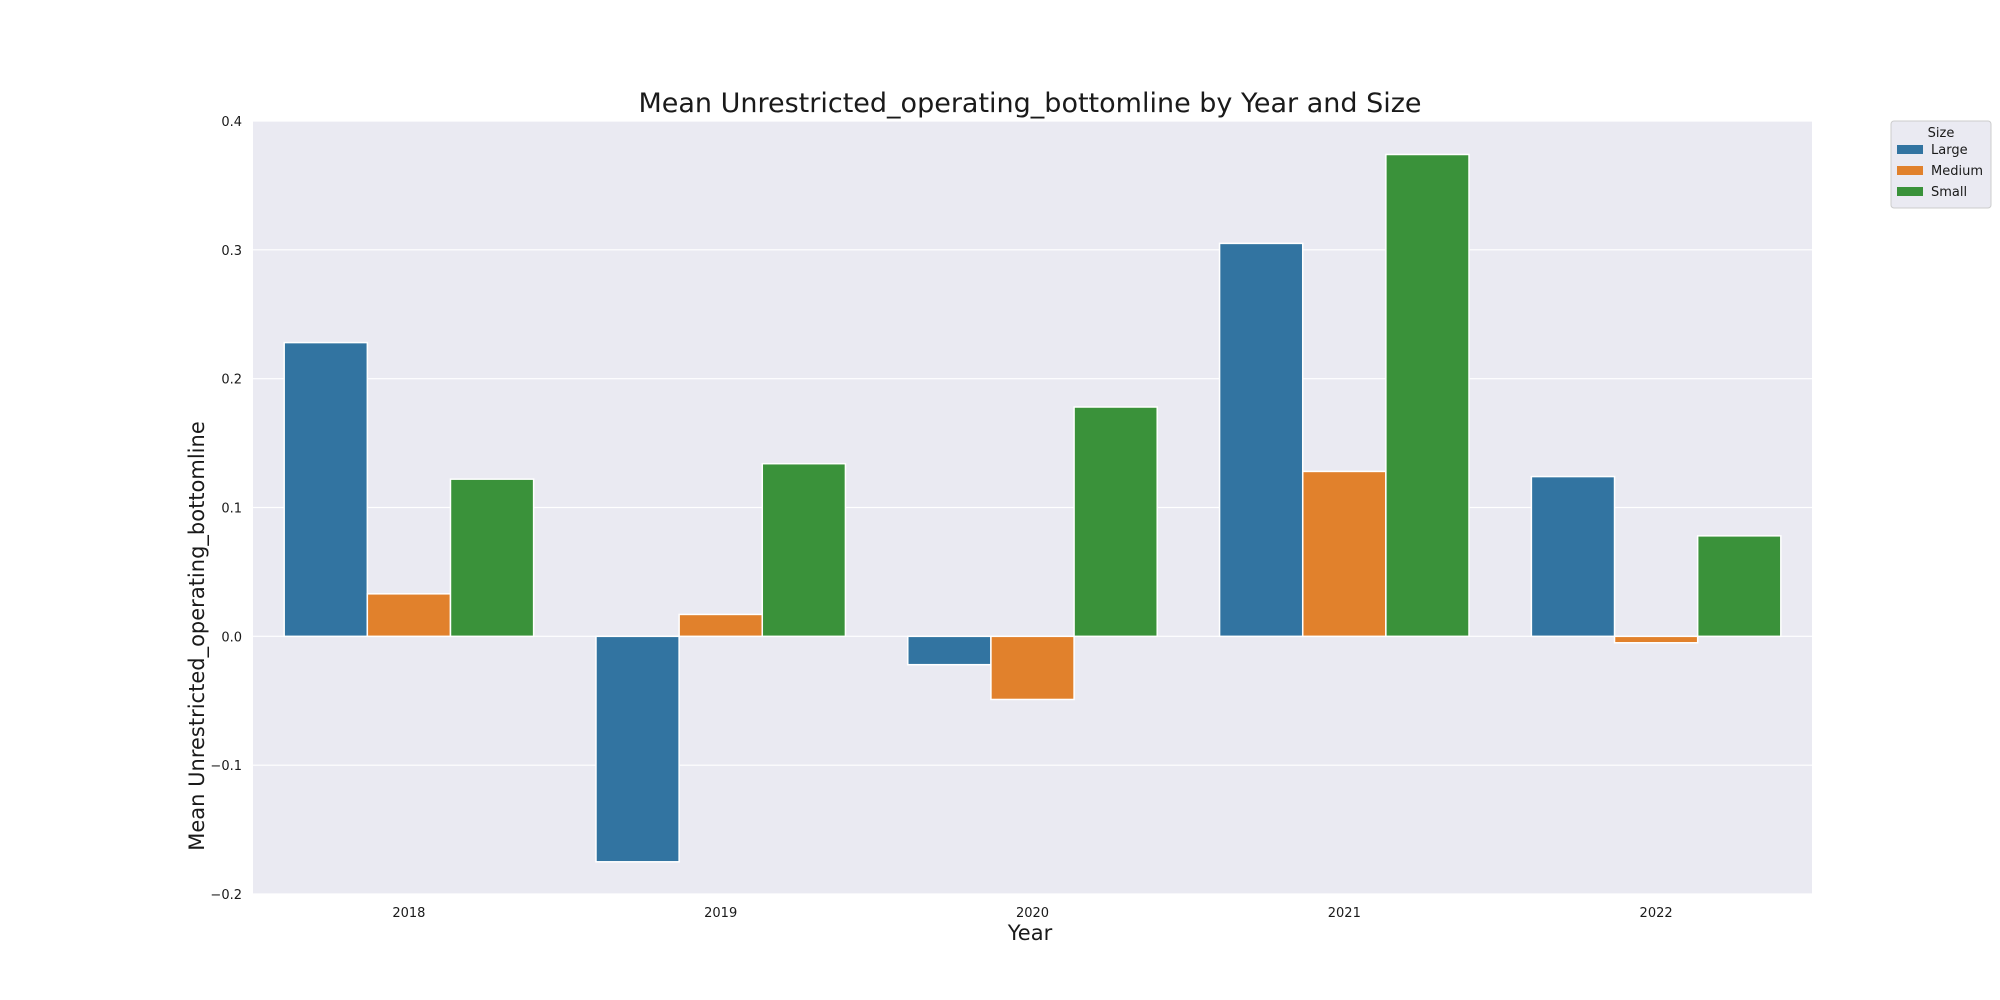 This screenshot has height=1000, width=2000. I want to click on bar-large-2019, so click(637, 749).